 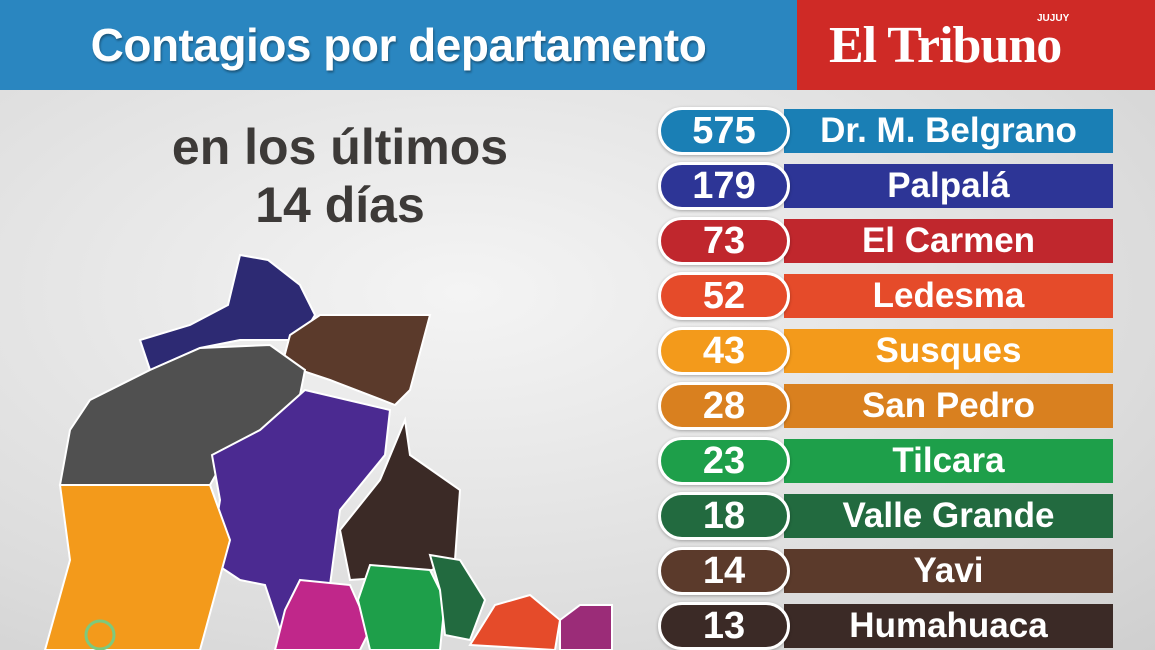 I want to click on ranking-row: 18 Valle Grande, so click(x=885, y=516).